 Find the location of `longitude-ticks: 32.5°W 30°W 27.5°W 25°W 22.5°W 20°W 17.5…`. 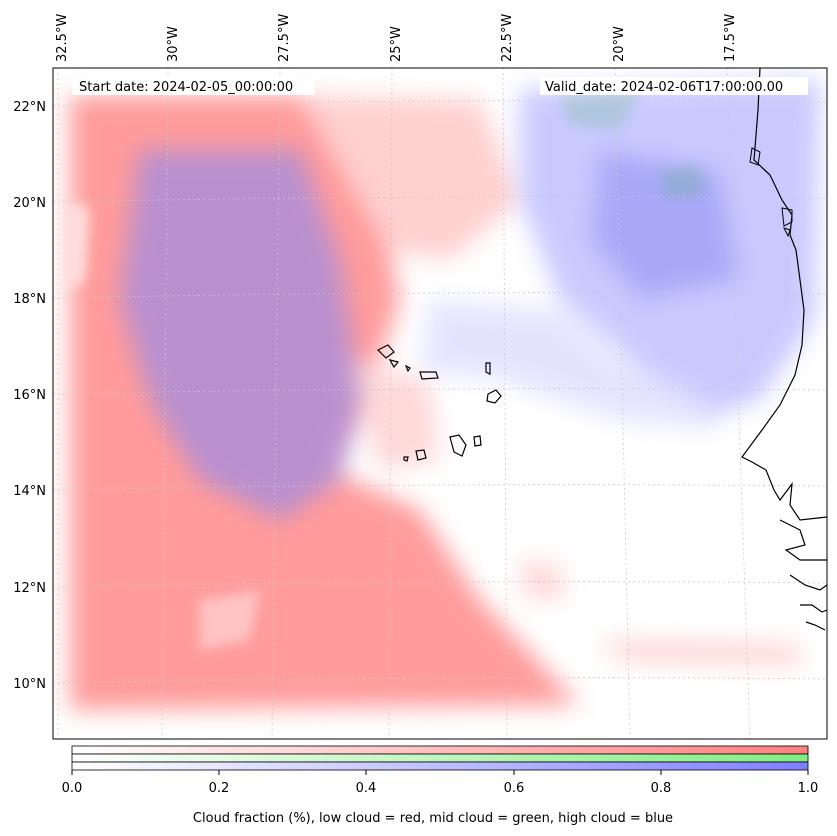

longitude-ticks: 32.5°W 30°W 27.5°W 25°W 22.5°W 20°W 17.5… is located at coordinates (396, 38).